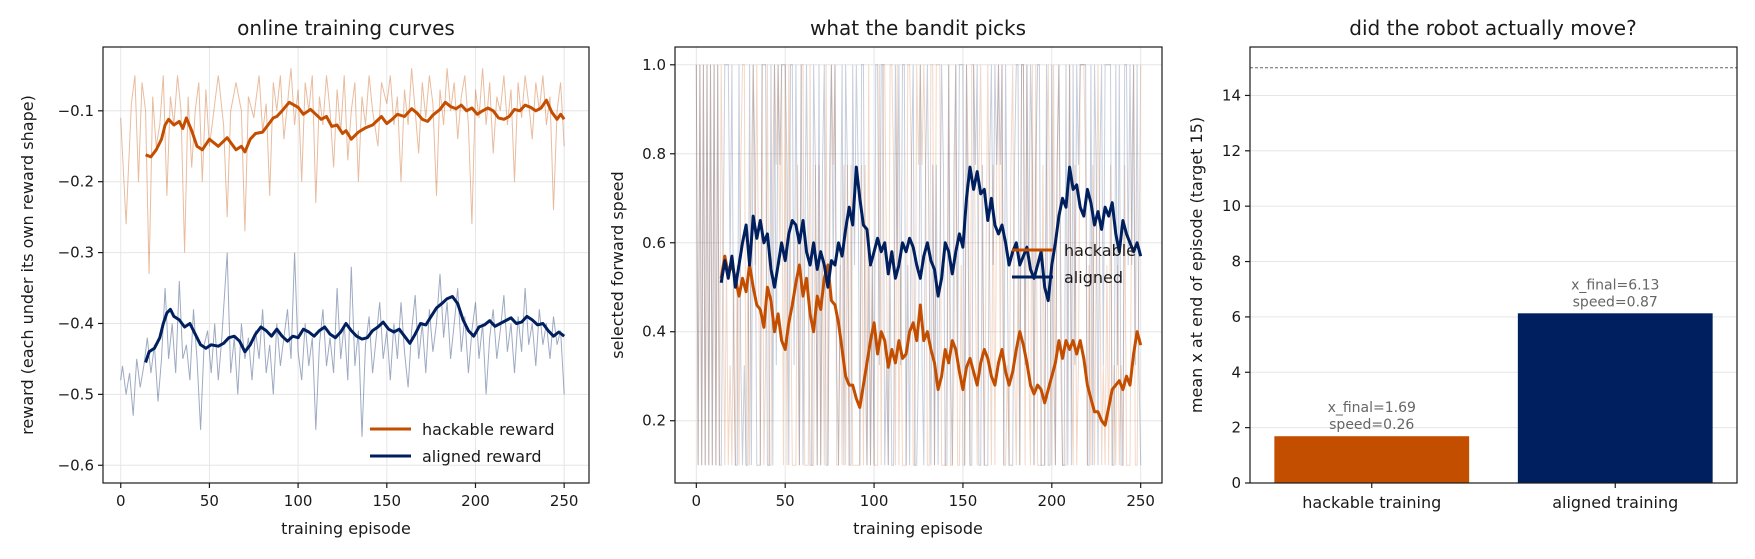 The height and width of the screenshot is (559, 1755). I want to click on training-curves-smoothed-lines, so click(355, 230).